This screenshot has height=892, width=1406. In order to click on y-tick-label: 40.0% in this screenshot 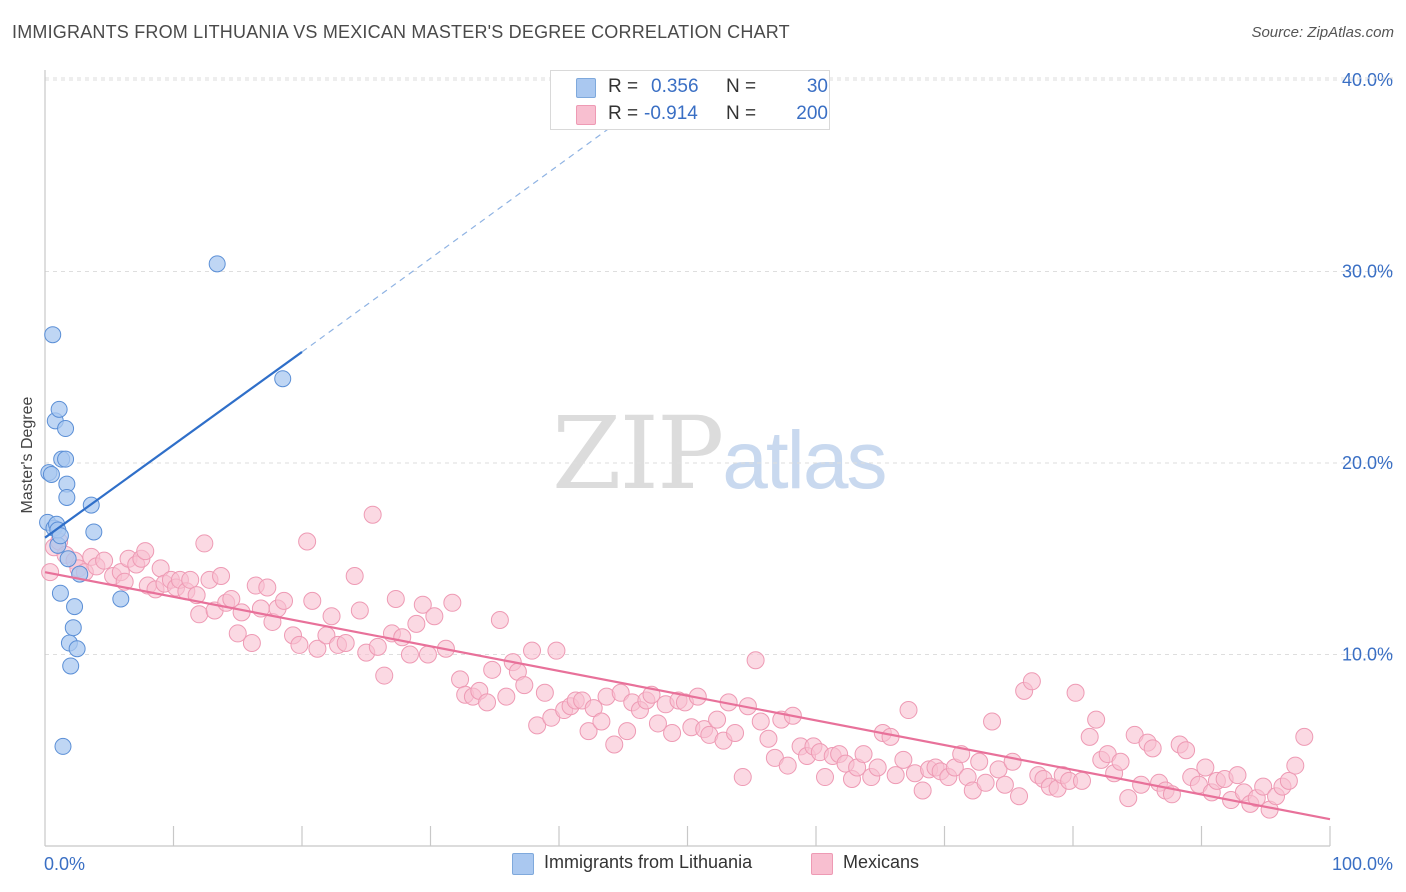, I will do `click(1367, 80)`.